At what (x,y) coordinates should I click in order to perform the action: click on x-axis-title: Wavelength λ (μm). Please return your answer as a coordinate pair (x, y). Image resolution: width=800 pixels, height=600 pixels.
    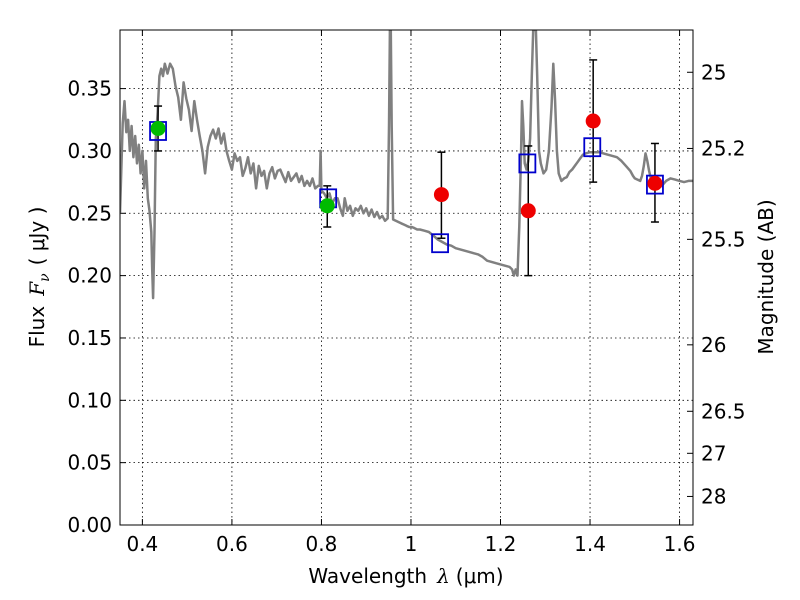
    Looking at the image, I should click on (405, 576).